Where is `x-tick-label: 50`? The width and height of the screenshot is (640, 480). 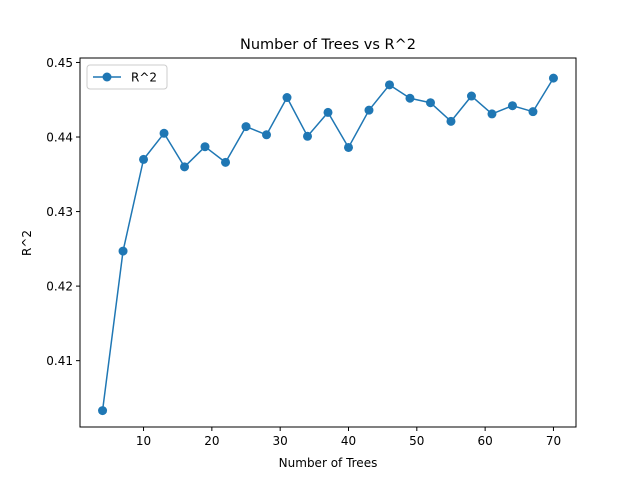
x-tick-label: 50 is located at coordinates (416, 441).